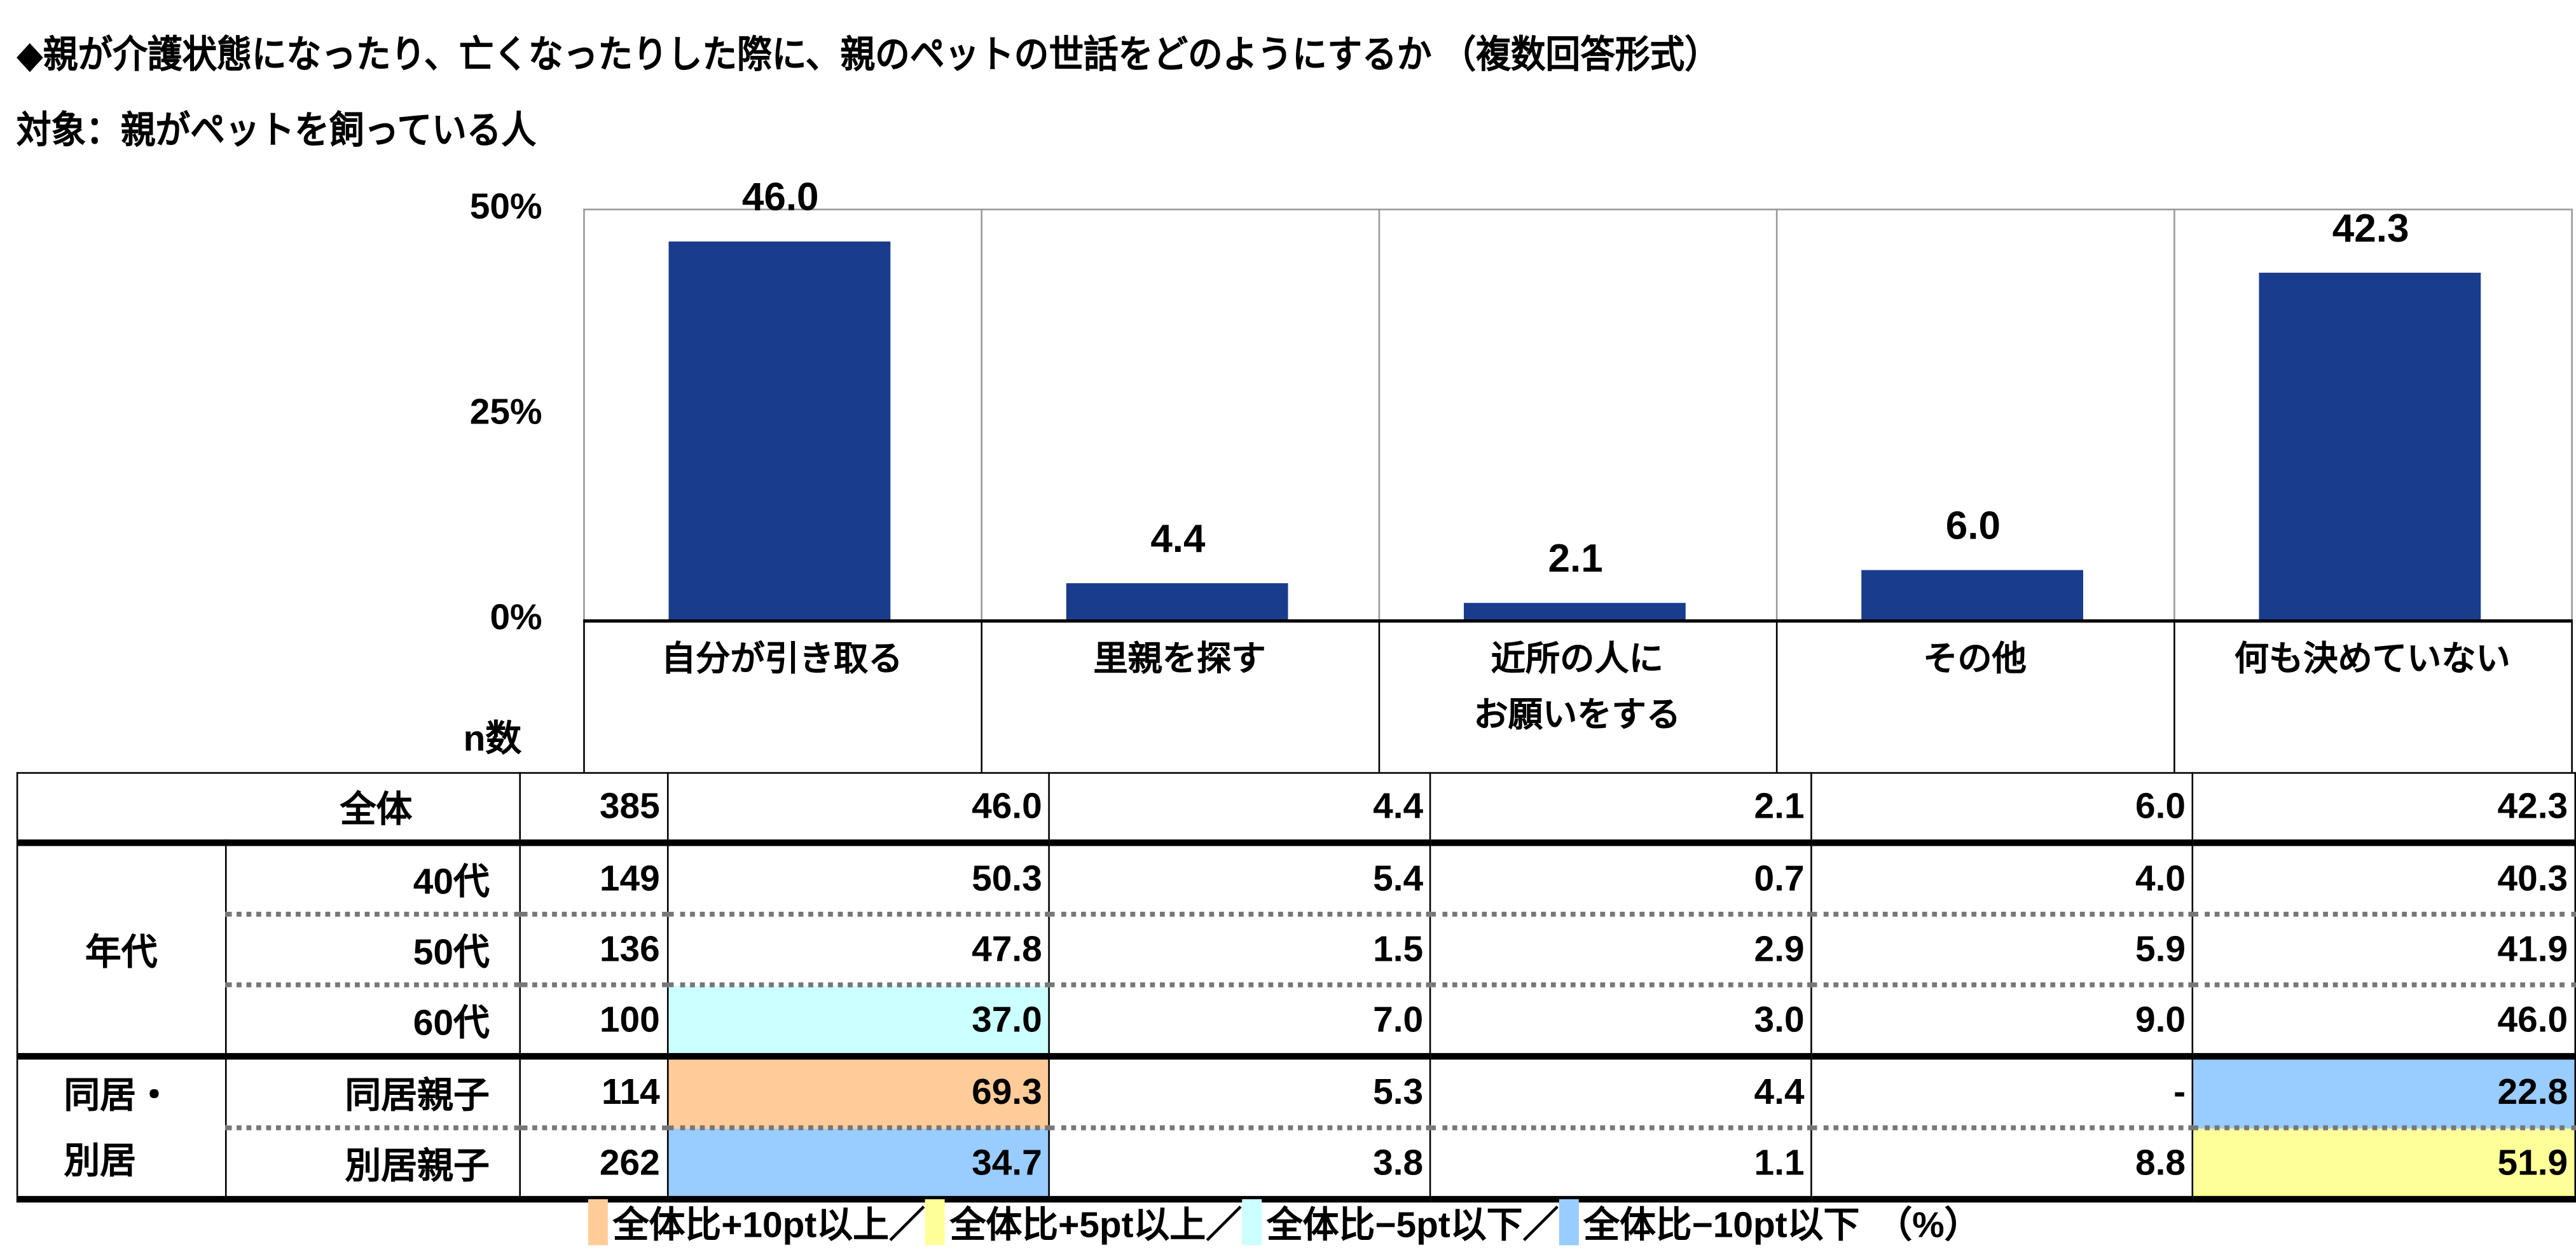  I want to click on value-cell: 47.8, so click(858, 950).